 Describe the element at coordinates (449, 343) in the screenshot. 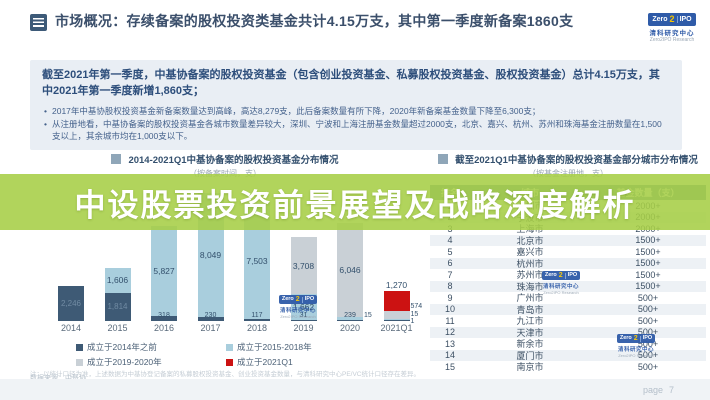

I see `rank-cell: 13` at that location.